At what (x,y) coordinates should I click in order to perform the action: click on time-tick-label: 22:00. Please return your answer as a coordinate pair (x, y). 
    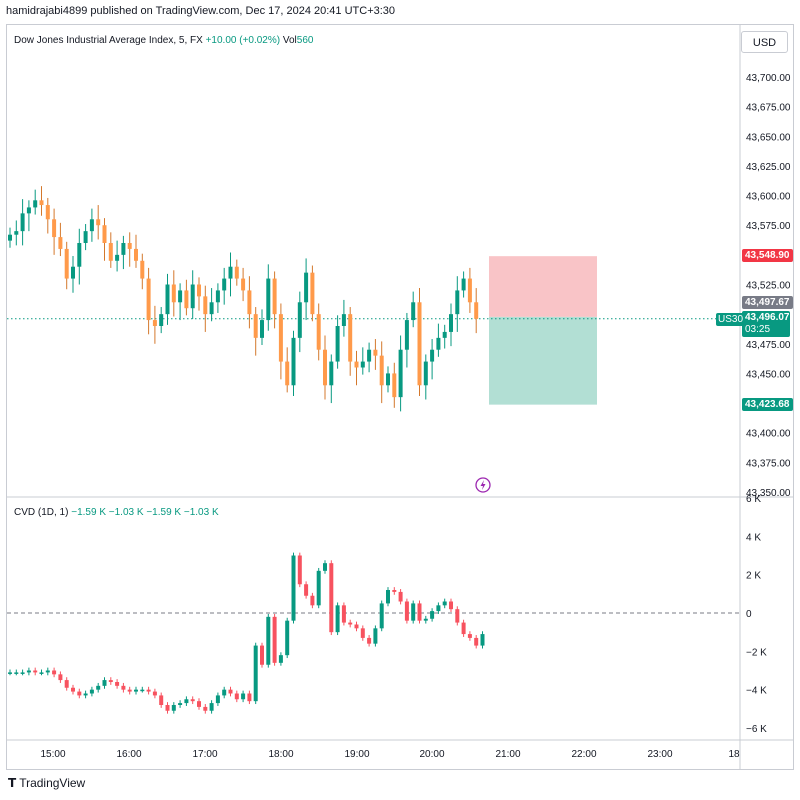
    Looking at the image, I should click on (583, 754).